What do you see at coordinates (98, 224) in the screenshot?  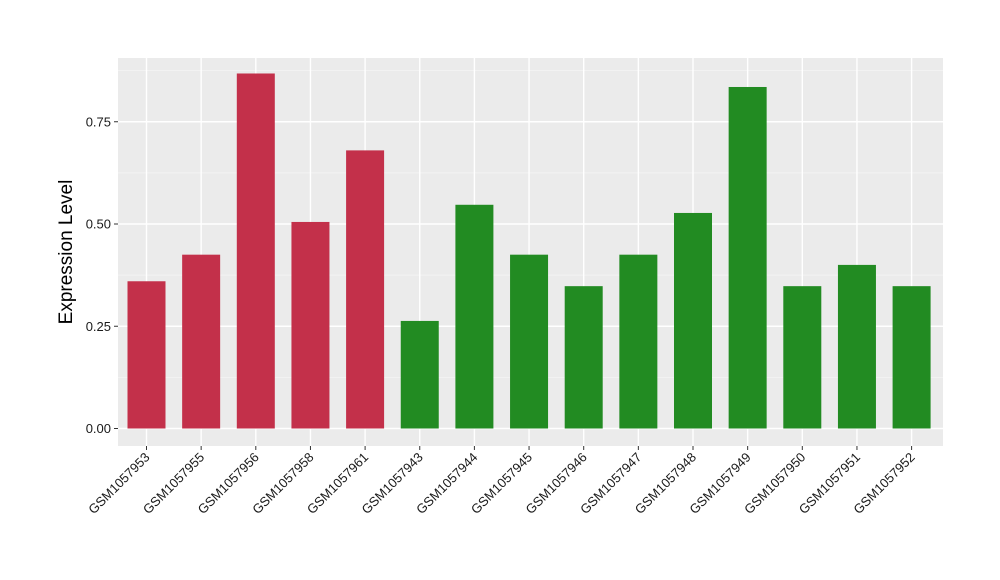 I see `y-tick-label: 0.50` at bounding box center [98, 224].